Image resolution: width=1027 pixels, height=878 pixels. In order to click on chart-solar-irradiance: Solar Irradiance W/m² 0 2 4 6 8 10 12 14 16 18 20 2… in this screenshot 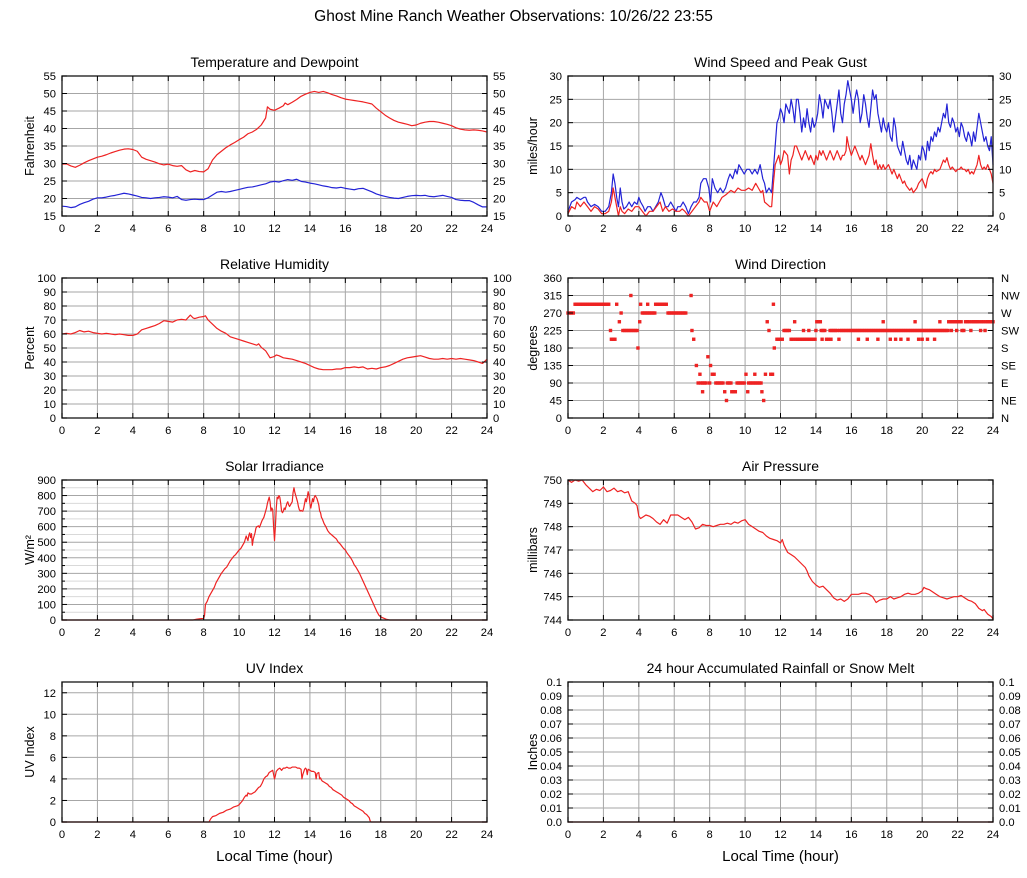, I will do `click(256, 547)`.